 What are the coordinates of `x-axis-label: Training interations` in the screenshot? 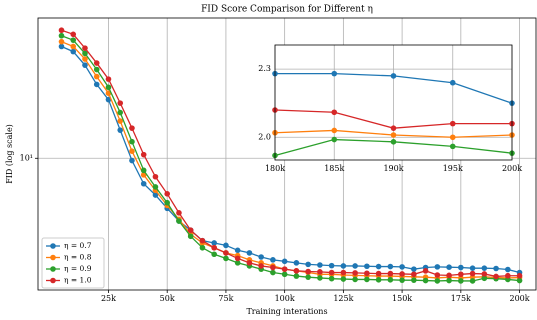 It's located at (286, 311).